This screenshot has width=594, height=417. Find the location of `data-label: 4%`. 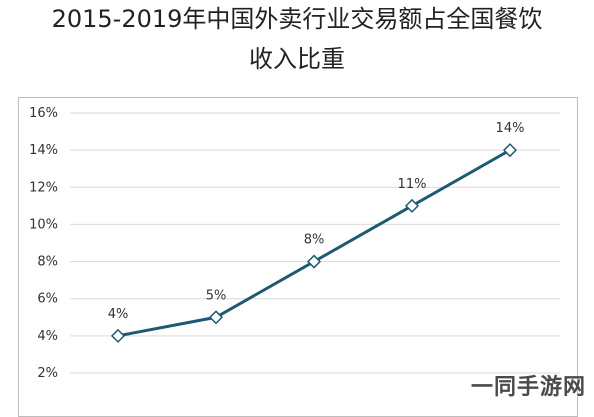

data-label: 4% is located at coordinates (118, 314).